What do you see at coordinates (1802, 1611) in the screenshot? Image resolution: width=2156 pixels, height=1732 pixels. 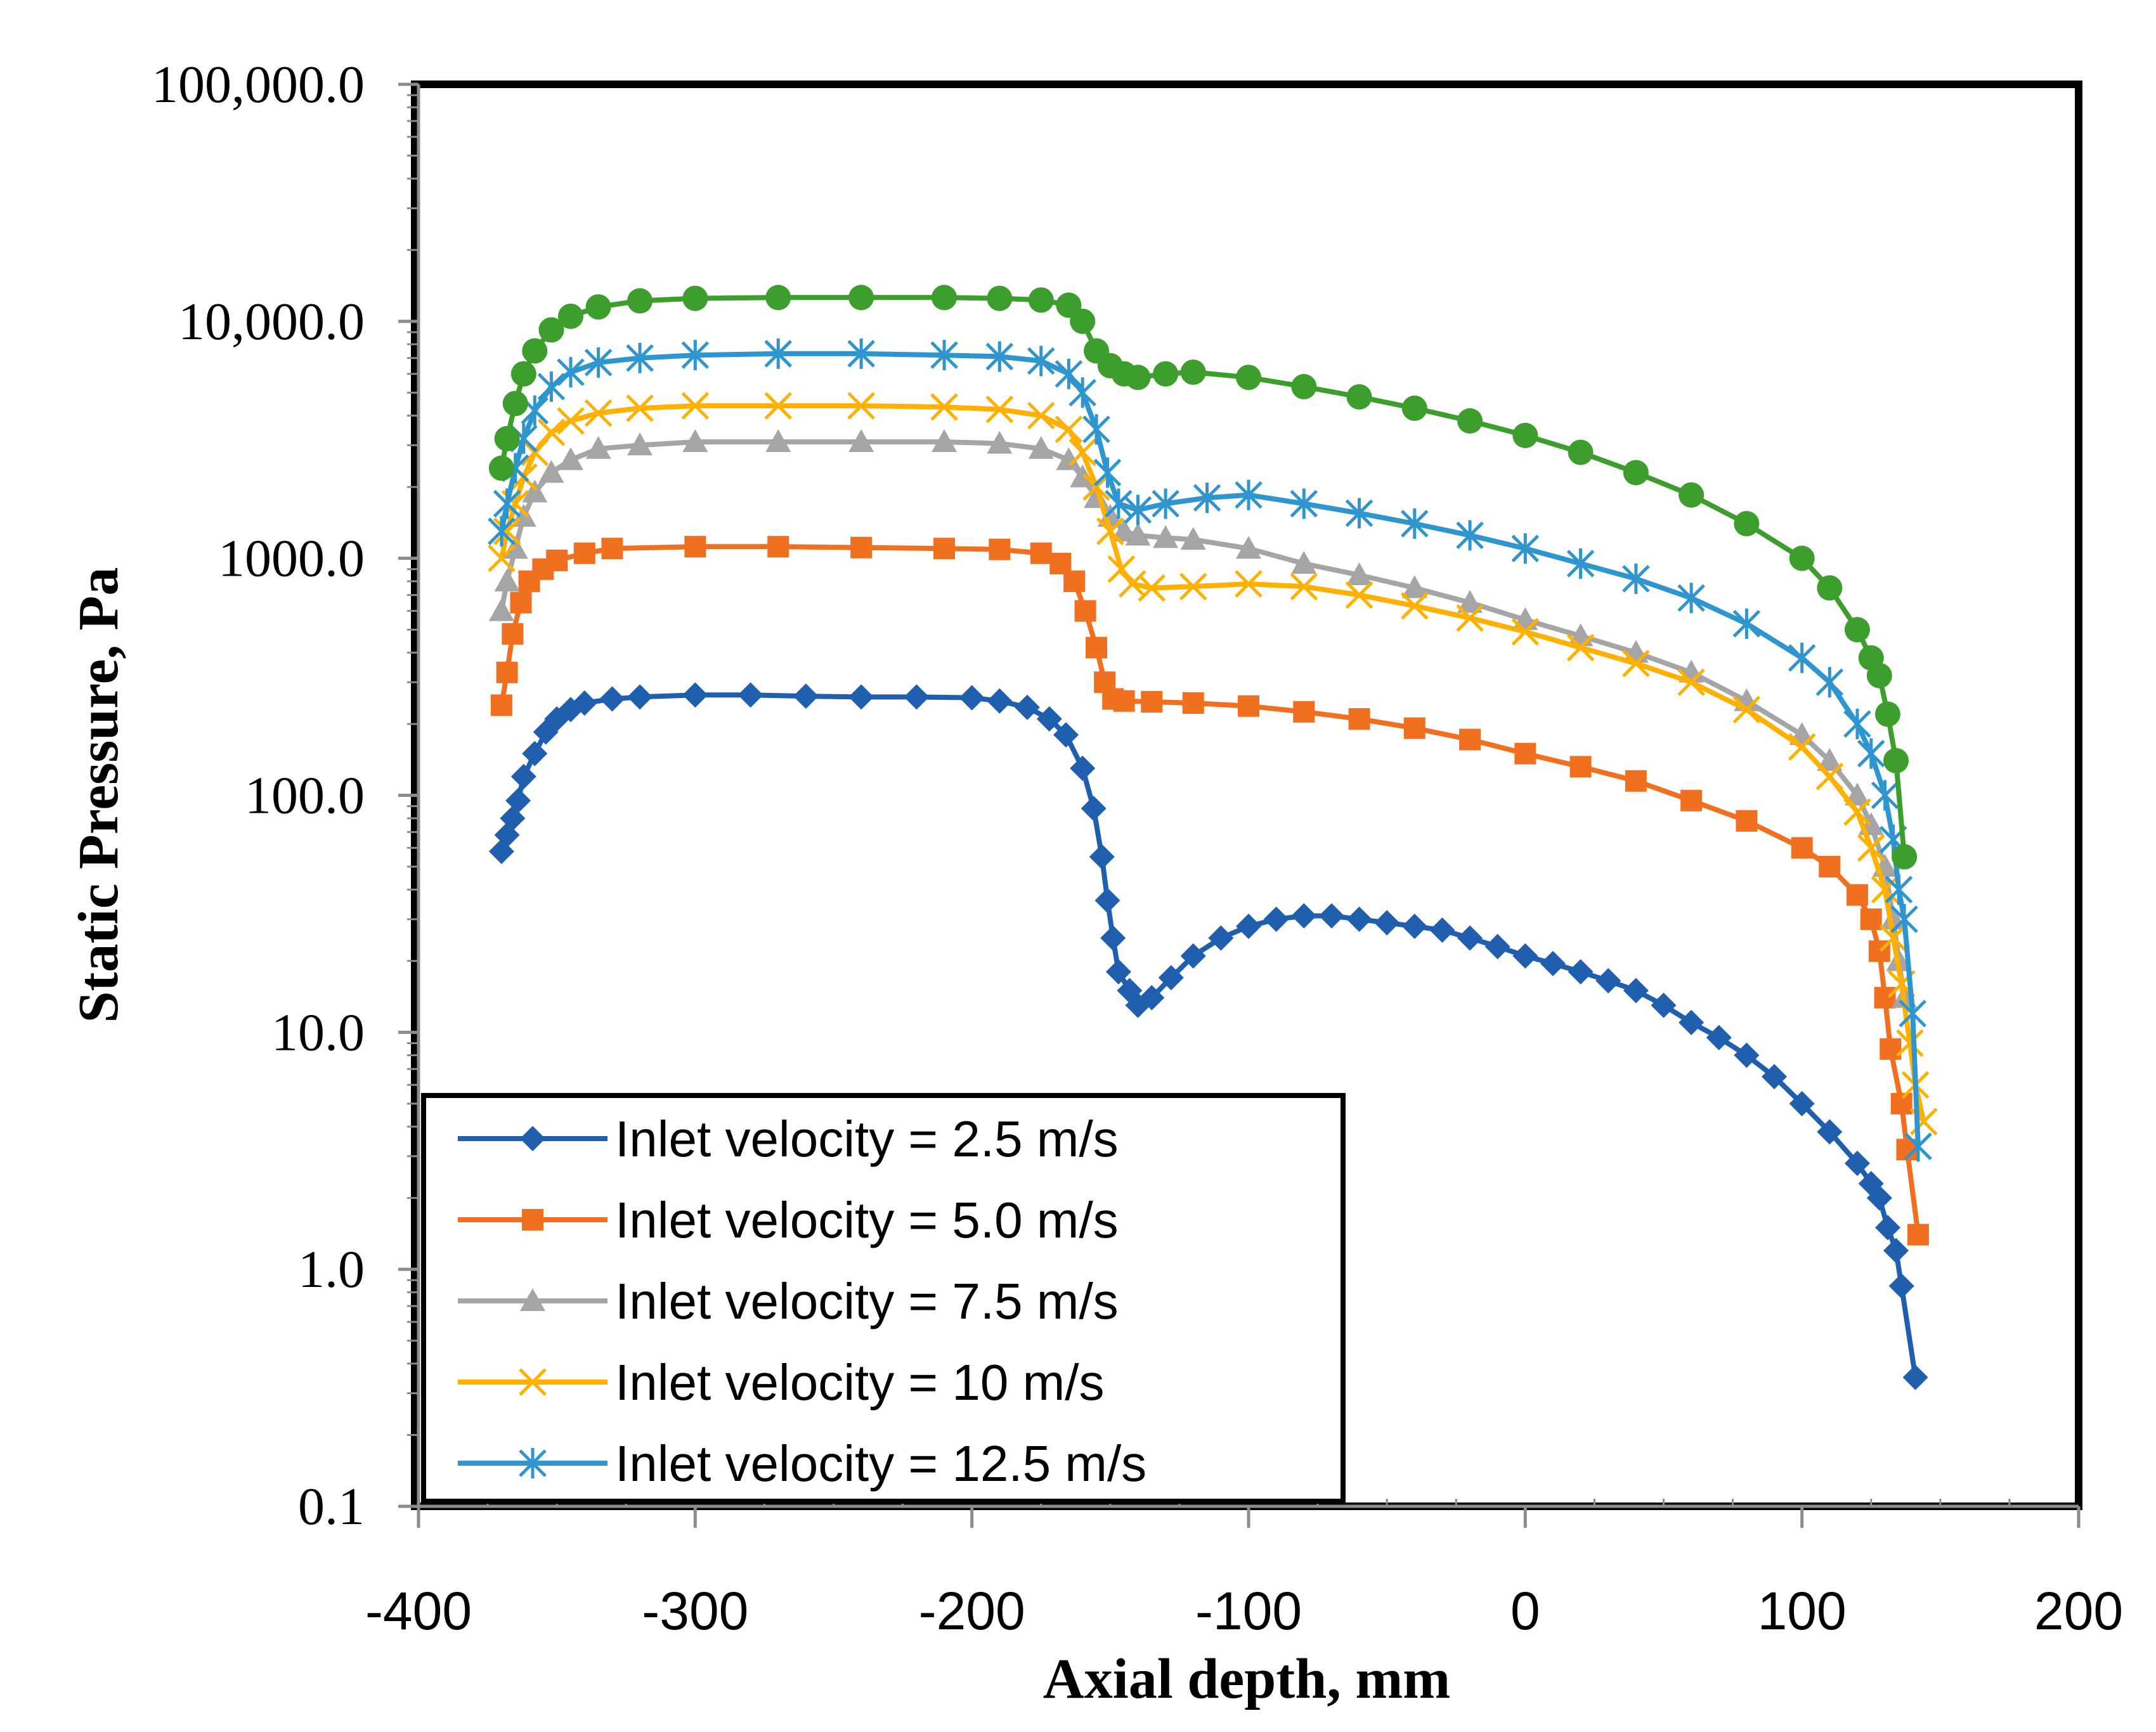 I see `x-tick-label: 100` at bounding box center [1802, 1611].